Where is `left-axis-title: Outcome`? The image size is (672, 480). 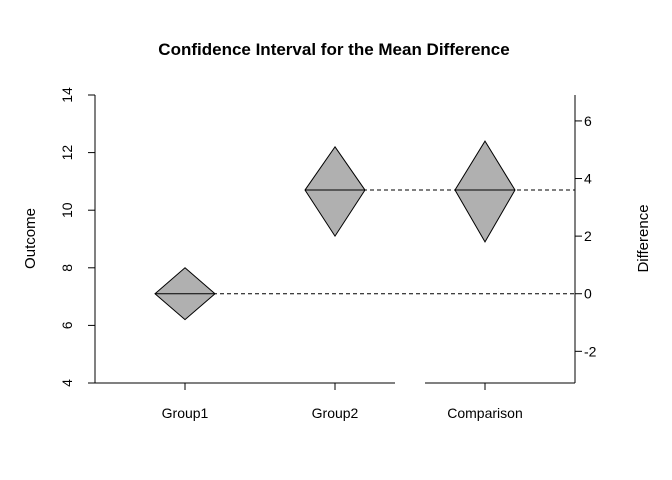 left-axis-title: Outcome is located at coordinates (30, 238).